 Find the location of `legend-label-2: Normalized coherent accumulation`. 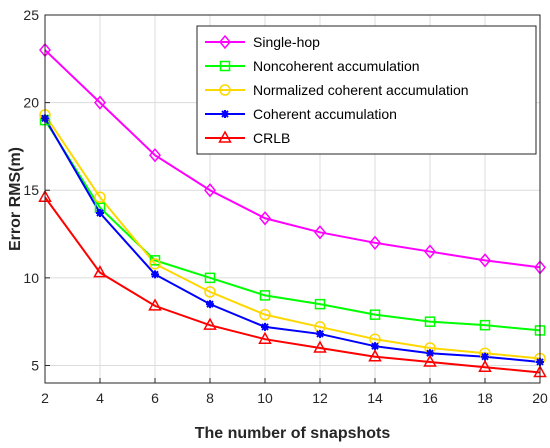

legend-label-2: Normalized coherent accumulation is located at coordinates (361, 90).